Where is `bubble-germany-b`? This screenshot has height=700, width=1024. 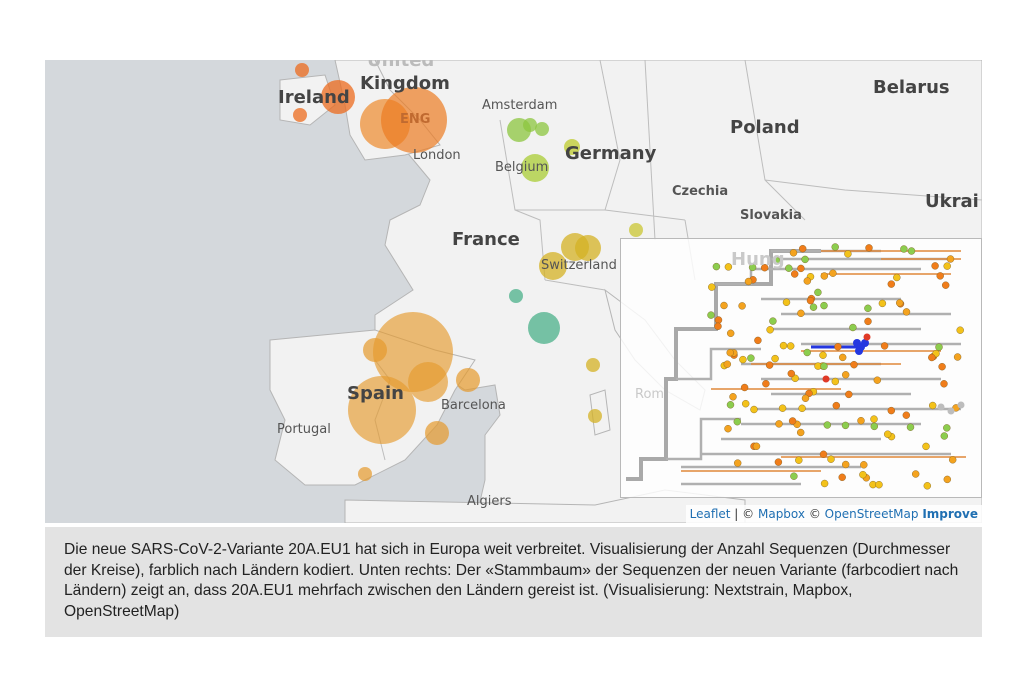 bubble-germany-b is located at coordinates (636, 230).